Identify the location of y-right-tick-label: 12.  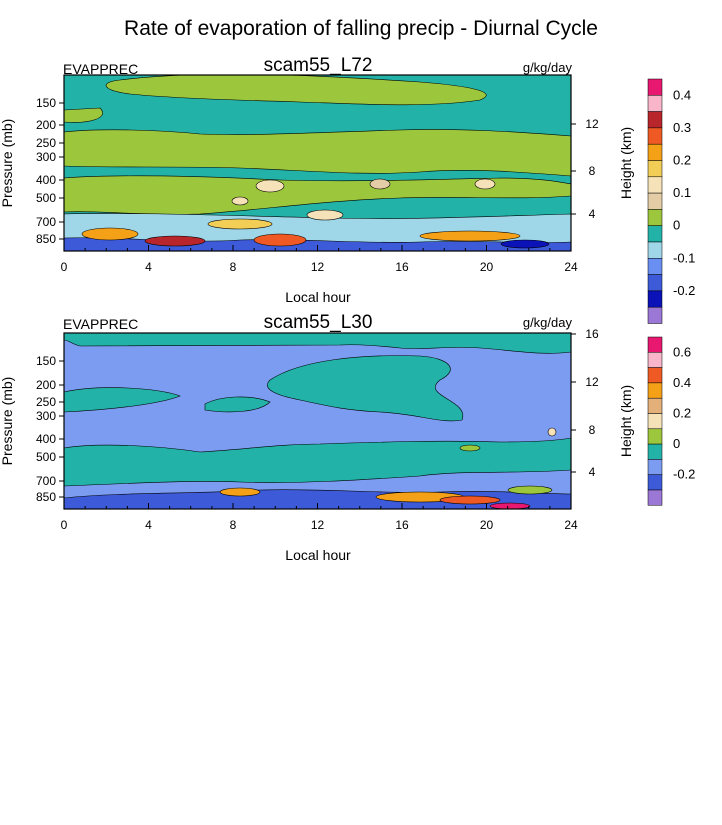
(592, 382).